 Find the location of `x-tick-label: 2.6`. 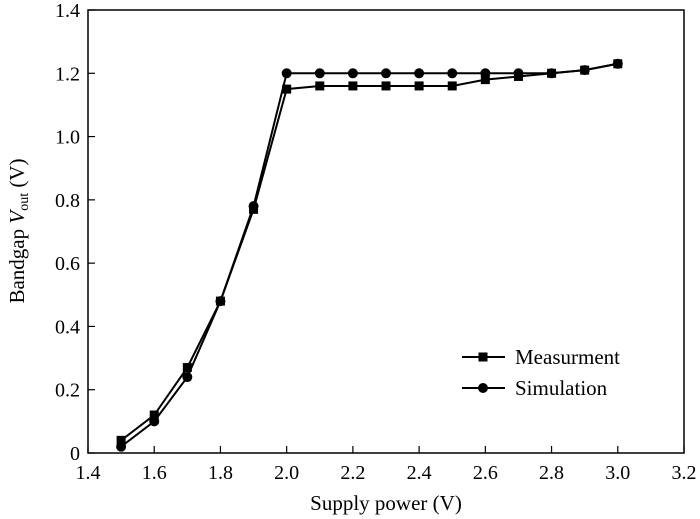

x-tick-label: 2.6 is located at coordinates (485, 473).